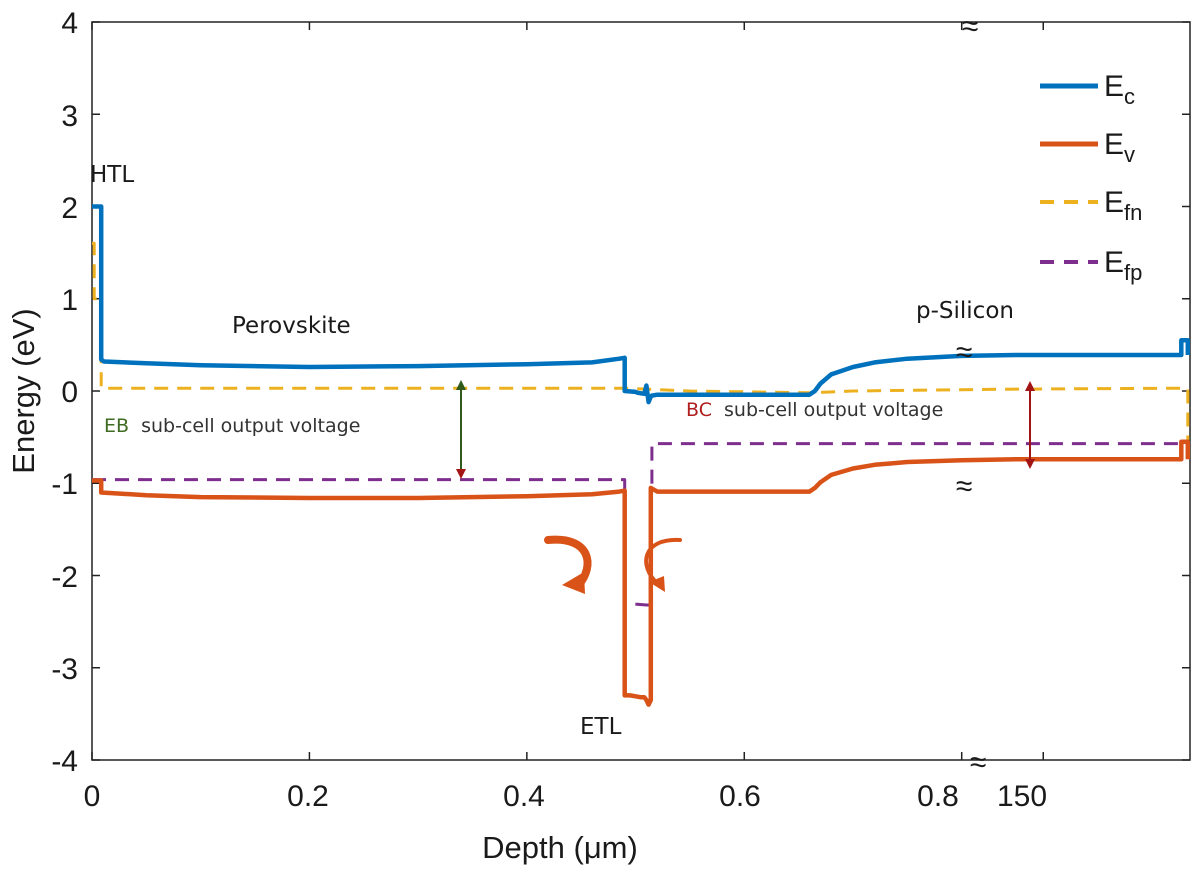 The width and height of the screenshot is (1200, 870). I want to click on y-tick-label: 2, so click(69, 208).